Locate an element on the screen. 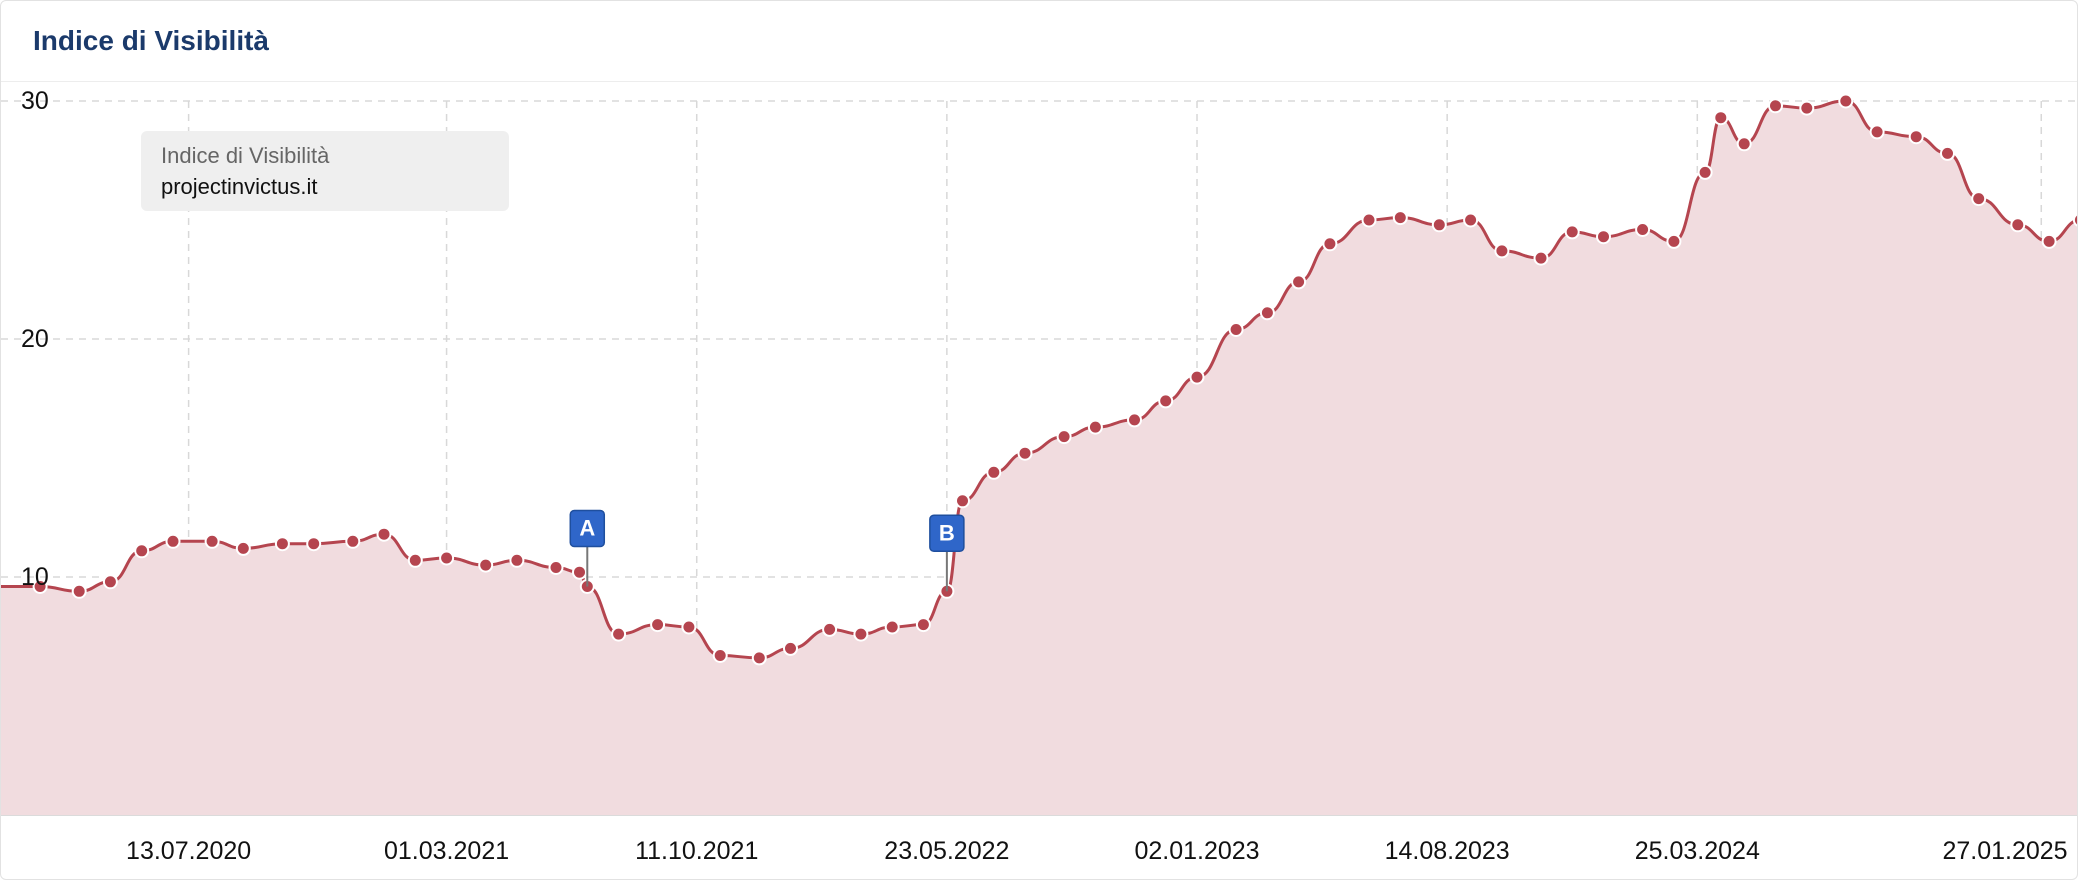 The image size is (2078, 880). chart-legend: Indice di Visibilità projectinvictus.it is located at coordinates (325, 171).